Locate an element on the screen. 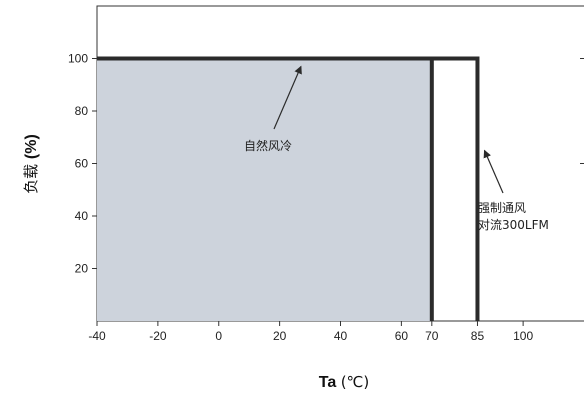 The height and width of the screenshot is (400, 584). natural-convection-arrow is located at coordinates (287, 97).